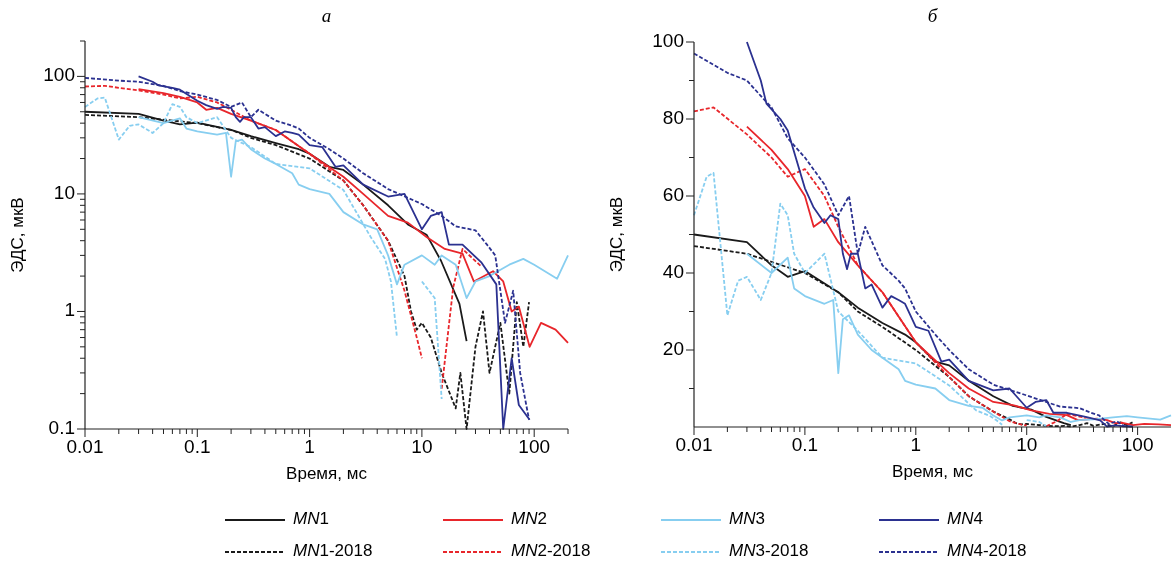 The width and height of the screenshot is (1173, 566). Describe the element at coordinates (326, 15) in the screenshot. I see `chart-title: а` at that location.